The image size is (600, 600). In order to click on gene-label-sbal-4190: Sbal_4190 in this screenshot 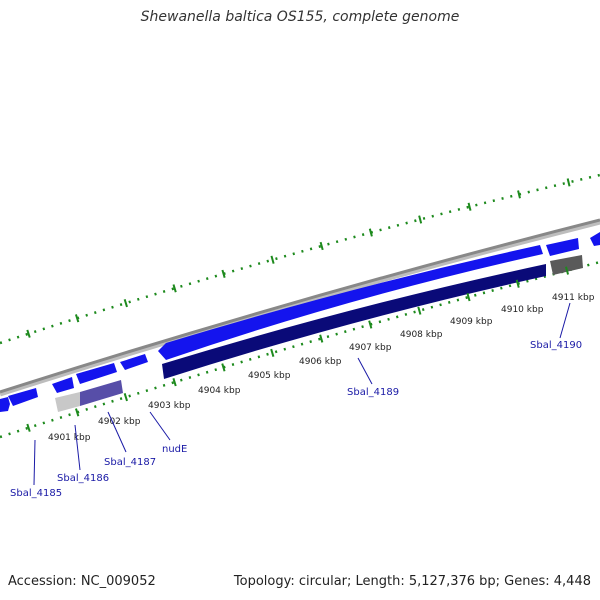, I will do `click(556, 345)`.